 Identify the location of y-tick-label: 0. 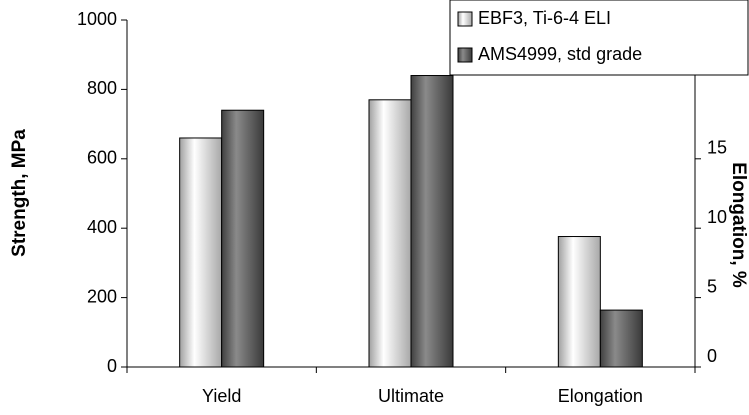
(112, 366).